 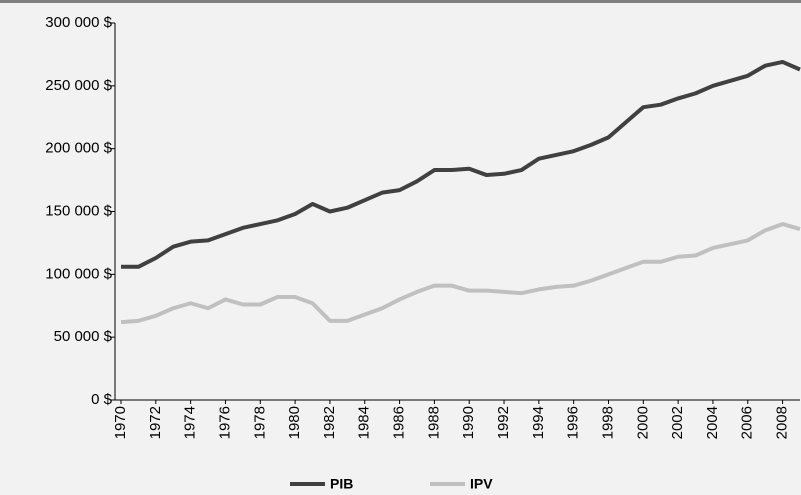 What do you see at coordinates (78, 148) in the screenshot?
I see `y-tick-label: 200 000 $` at bounding box center [78, 148].